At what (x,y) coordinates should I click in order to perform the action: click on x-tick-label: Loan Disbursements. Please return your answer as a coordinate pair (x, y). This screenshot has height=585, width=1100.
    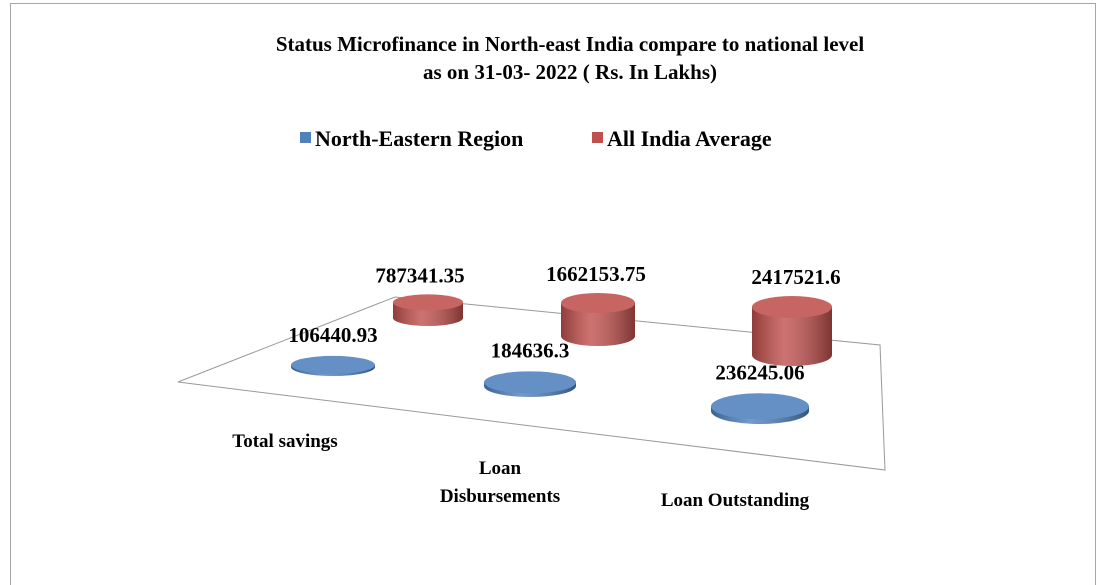
    Looking at the image, I should click on (500, 482).